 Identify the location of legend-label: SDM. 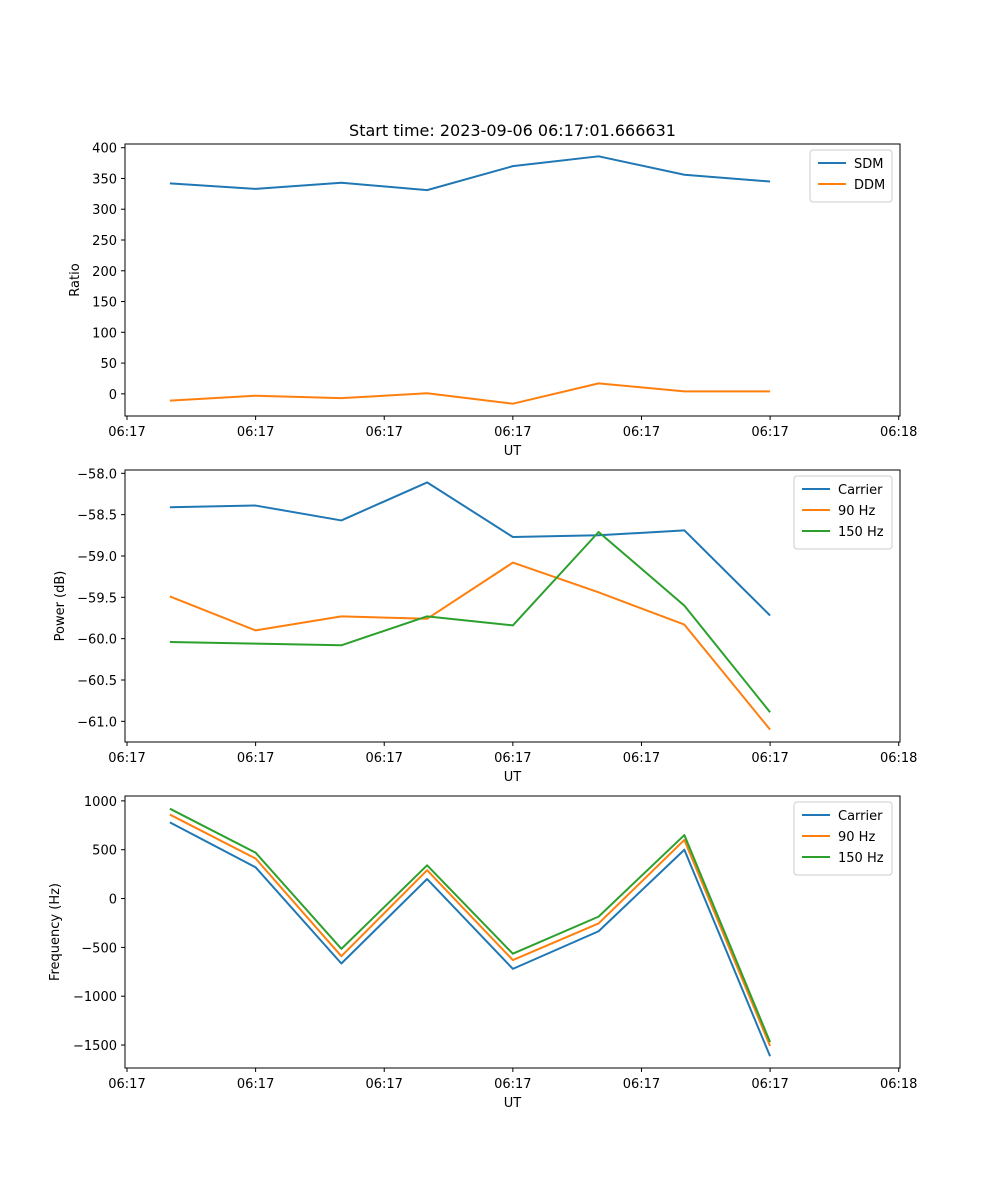
(868, 164).